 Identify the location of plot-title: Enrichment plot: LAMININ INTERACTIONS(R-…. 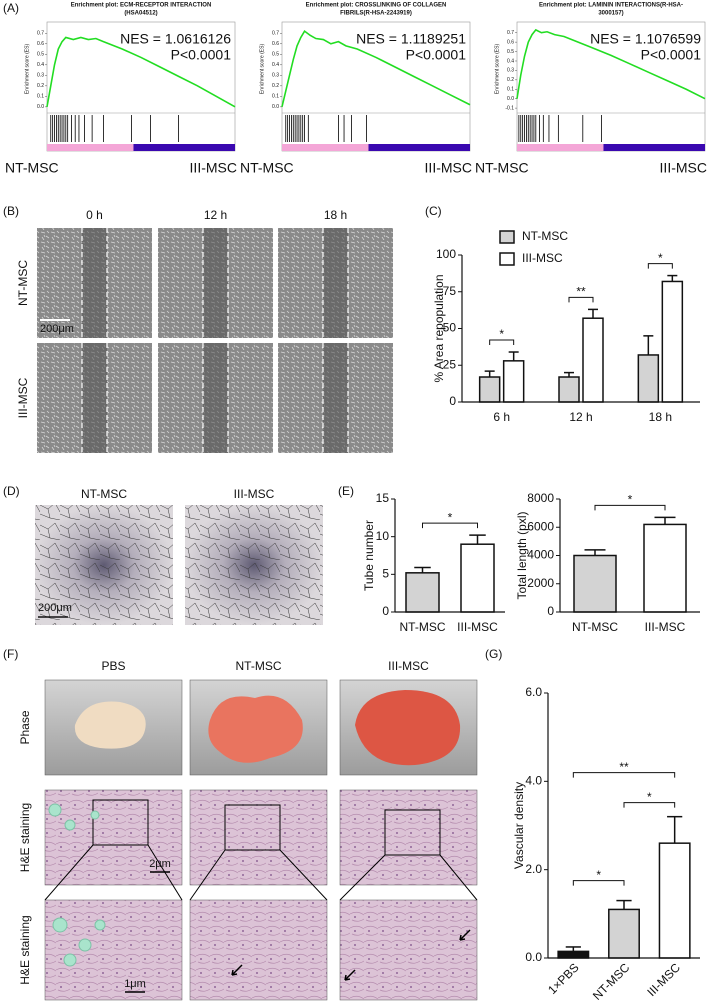
(611, 6).